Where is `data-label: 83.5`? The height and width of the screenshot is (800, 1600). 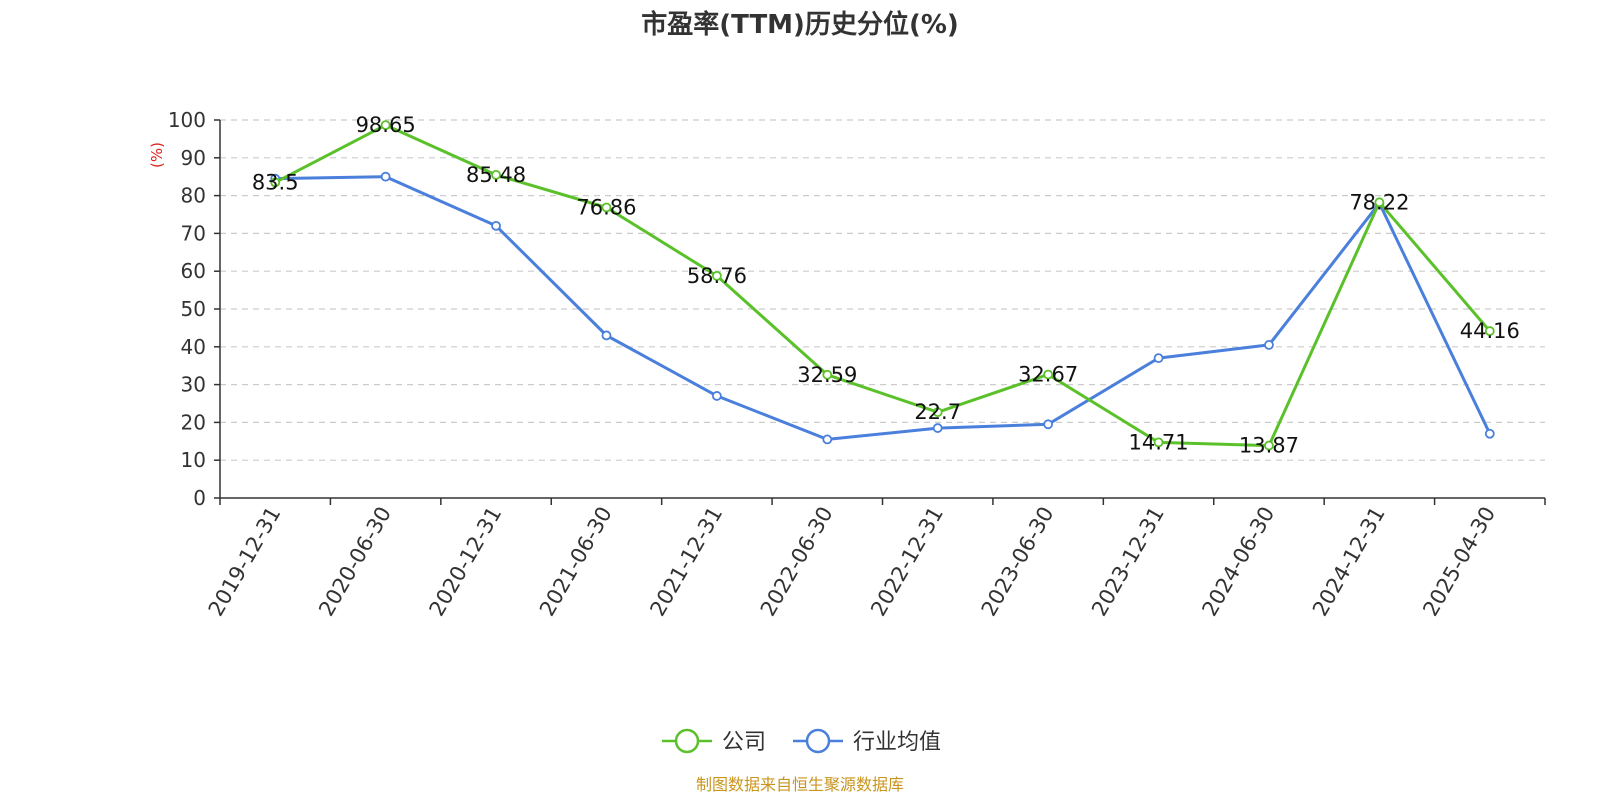 data-label: 83.5 is located at coordinates (275, 182).